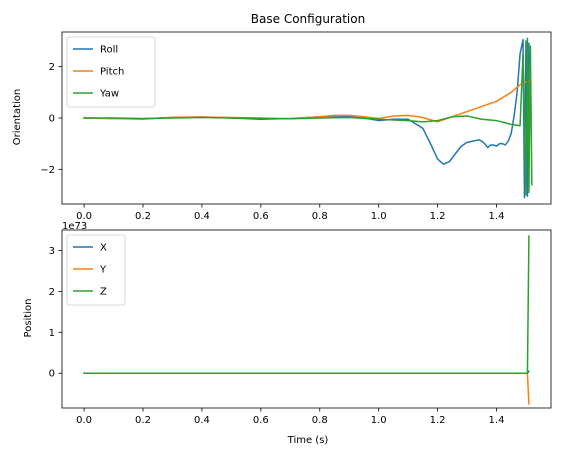  I want to click on y-tick-label: 3, so click(52, 251).